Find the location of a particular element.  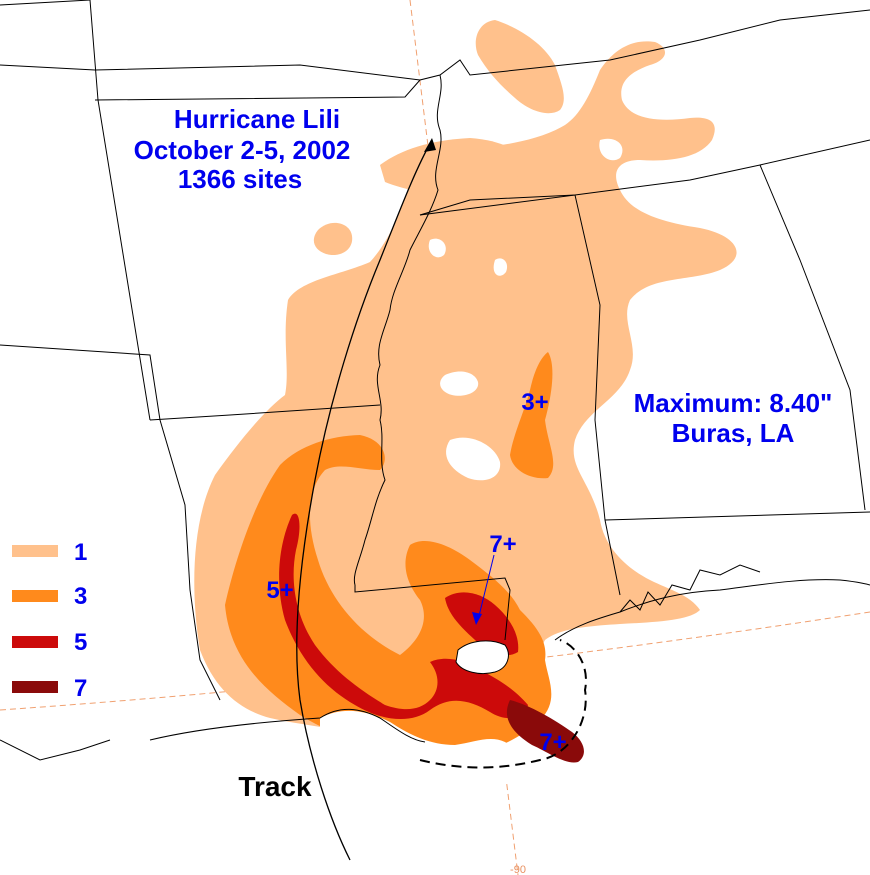

band-1-hole-c is located at coordinates (500, 267).